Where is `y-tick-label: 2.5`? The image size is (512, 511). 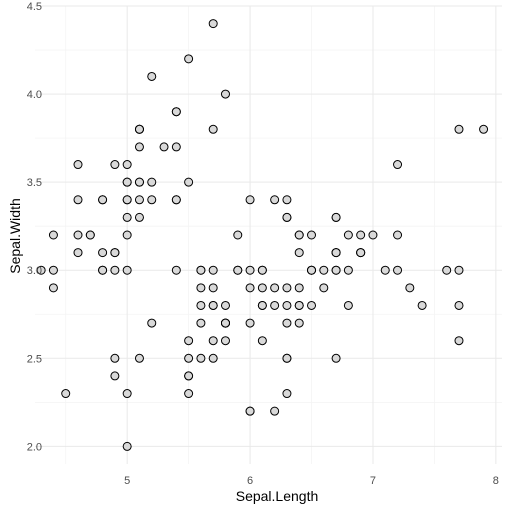
y-tick-label: 2.5 is located at coordinates (34, 359).